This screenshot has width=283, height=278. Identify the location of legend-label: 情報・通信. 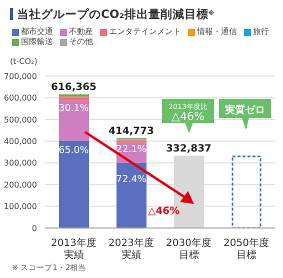
(216, 32).